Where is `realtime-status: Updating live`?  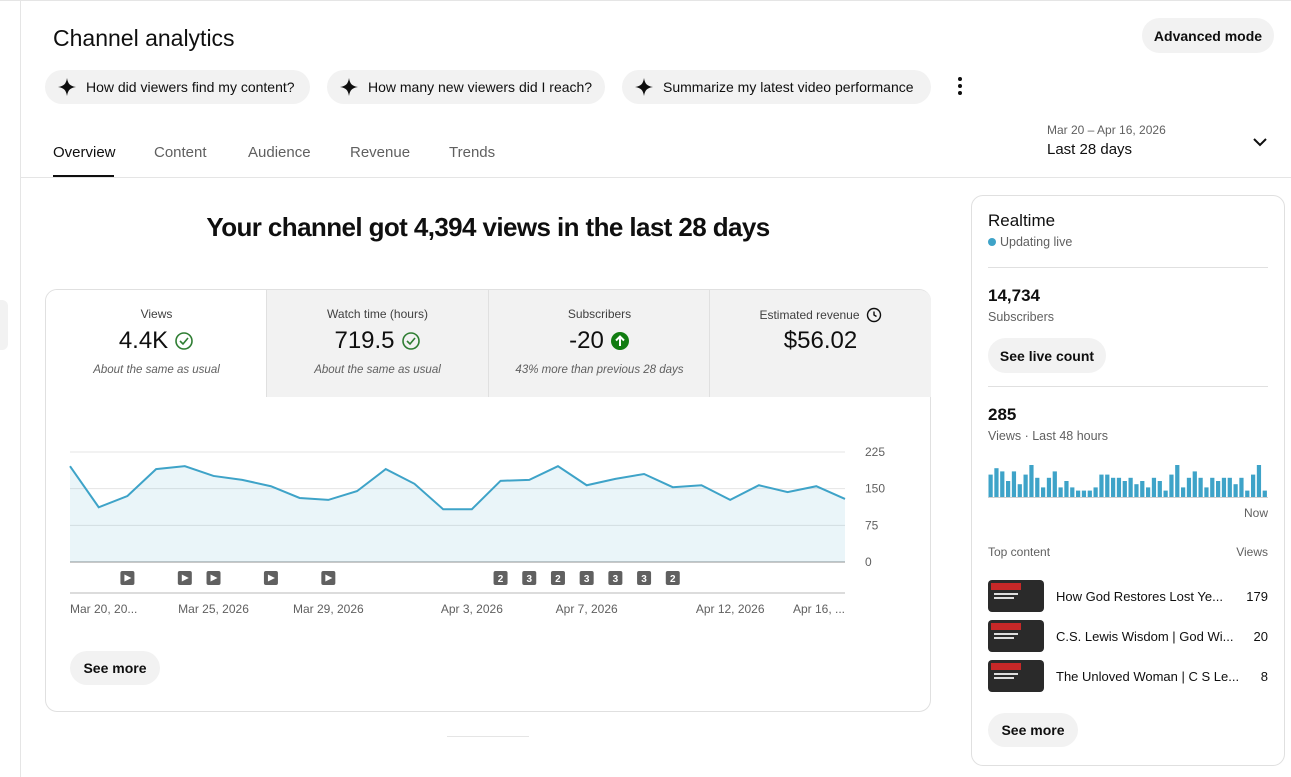
realtime-status: Updating live is located at coordinates (1036, 242).